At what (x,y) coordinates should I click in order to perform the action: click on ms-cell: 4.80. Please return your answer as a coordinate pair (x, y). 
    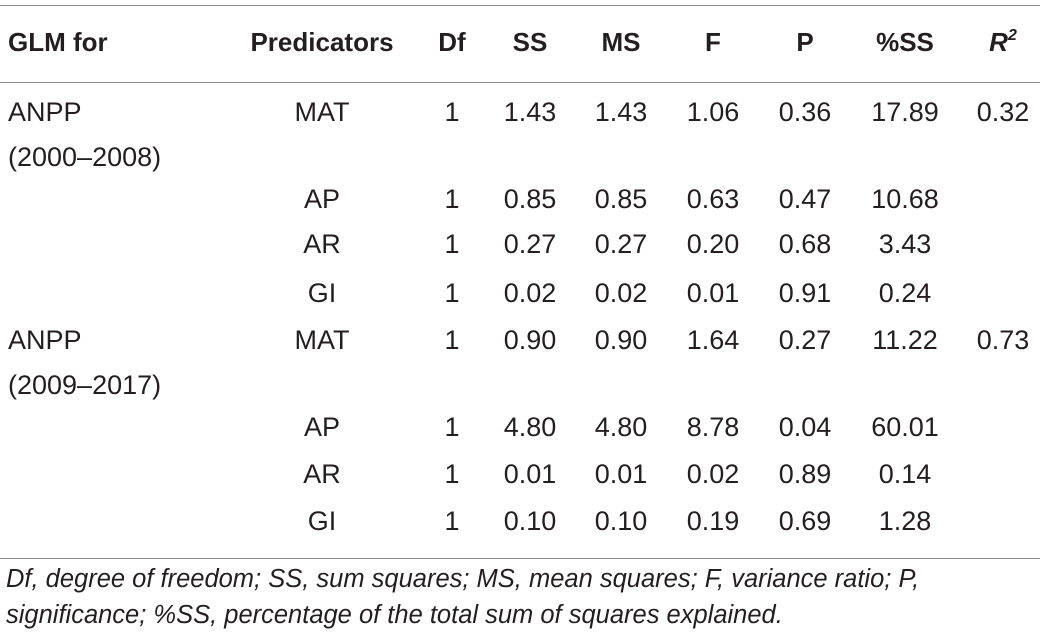
    Looking at the image, I should click on (621, 427).